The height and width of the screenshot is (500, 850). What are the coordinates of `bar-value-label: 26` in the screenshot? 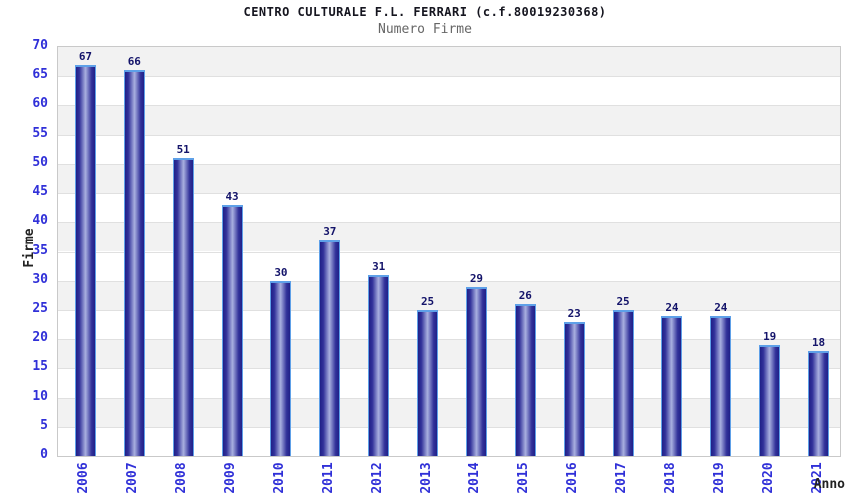 It's located at (525, 296).